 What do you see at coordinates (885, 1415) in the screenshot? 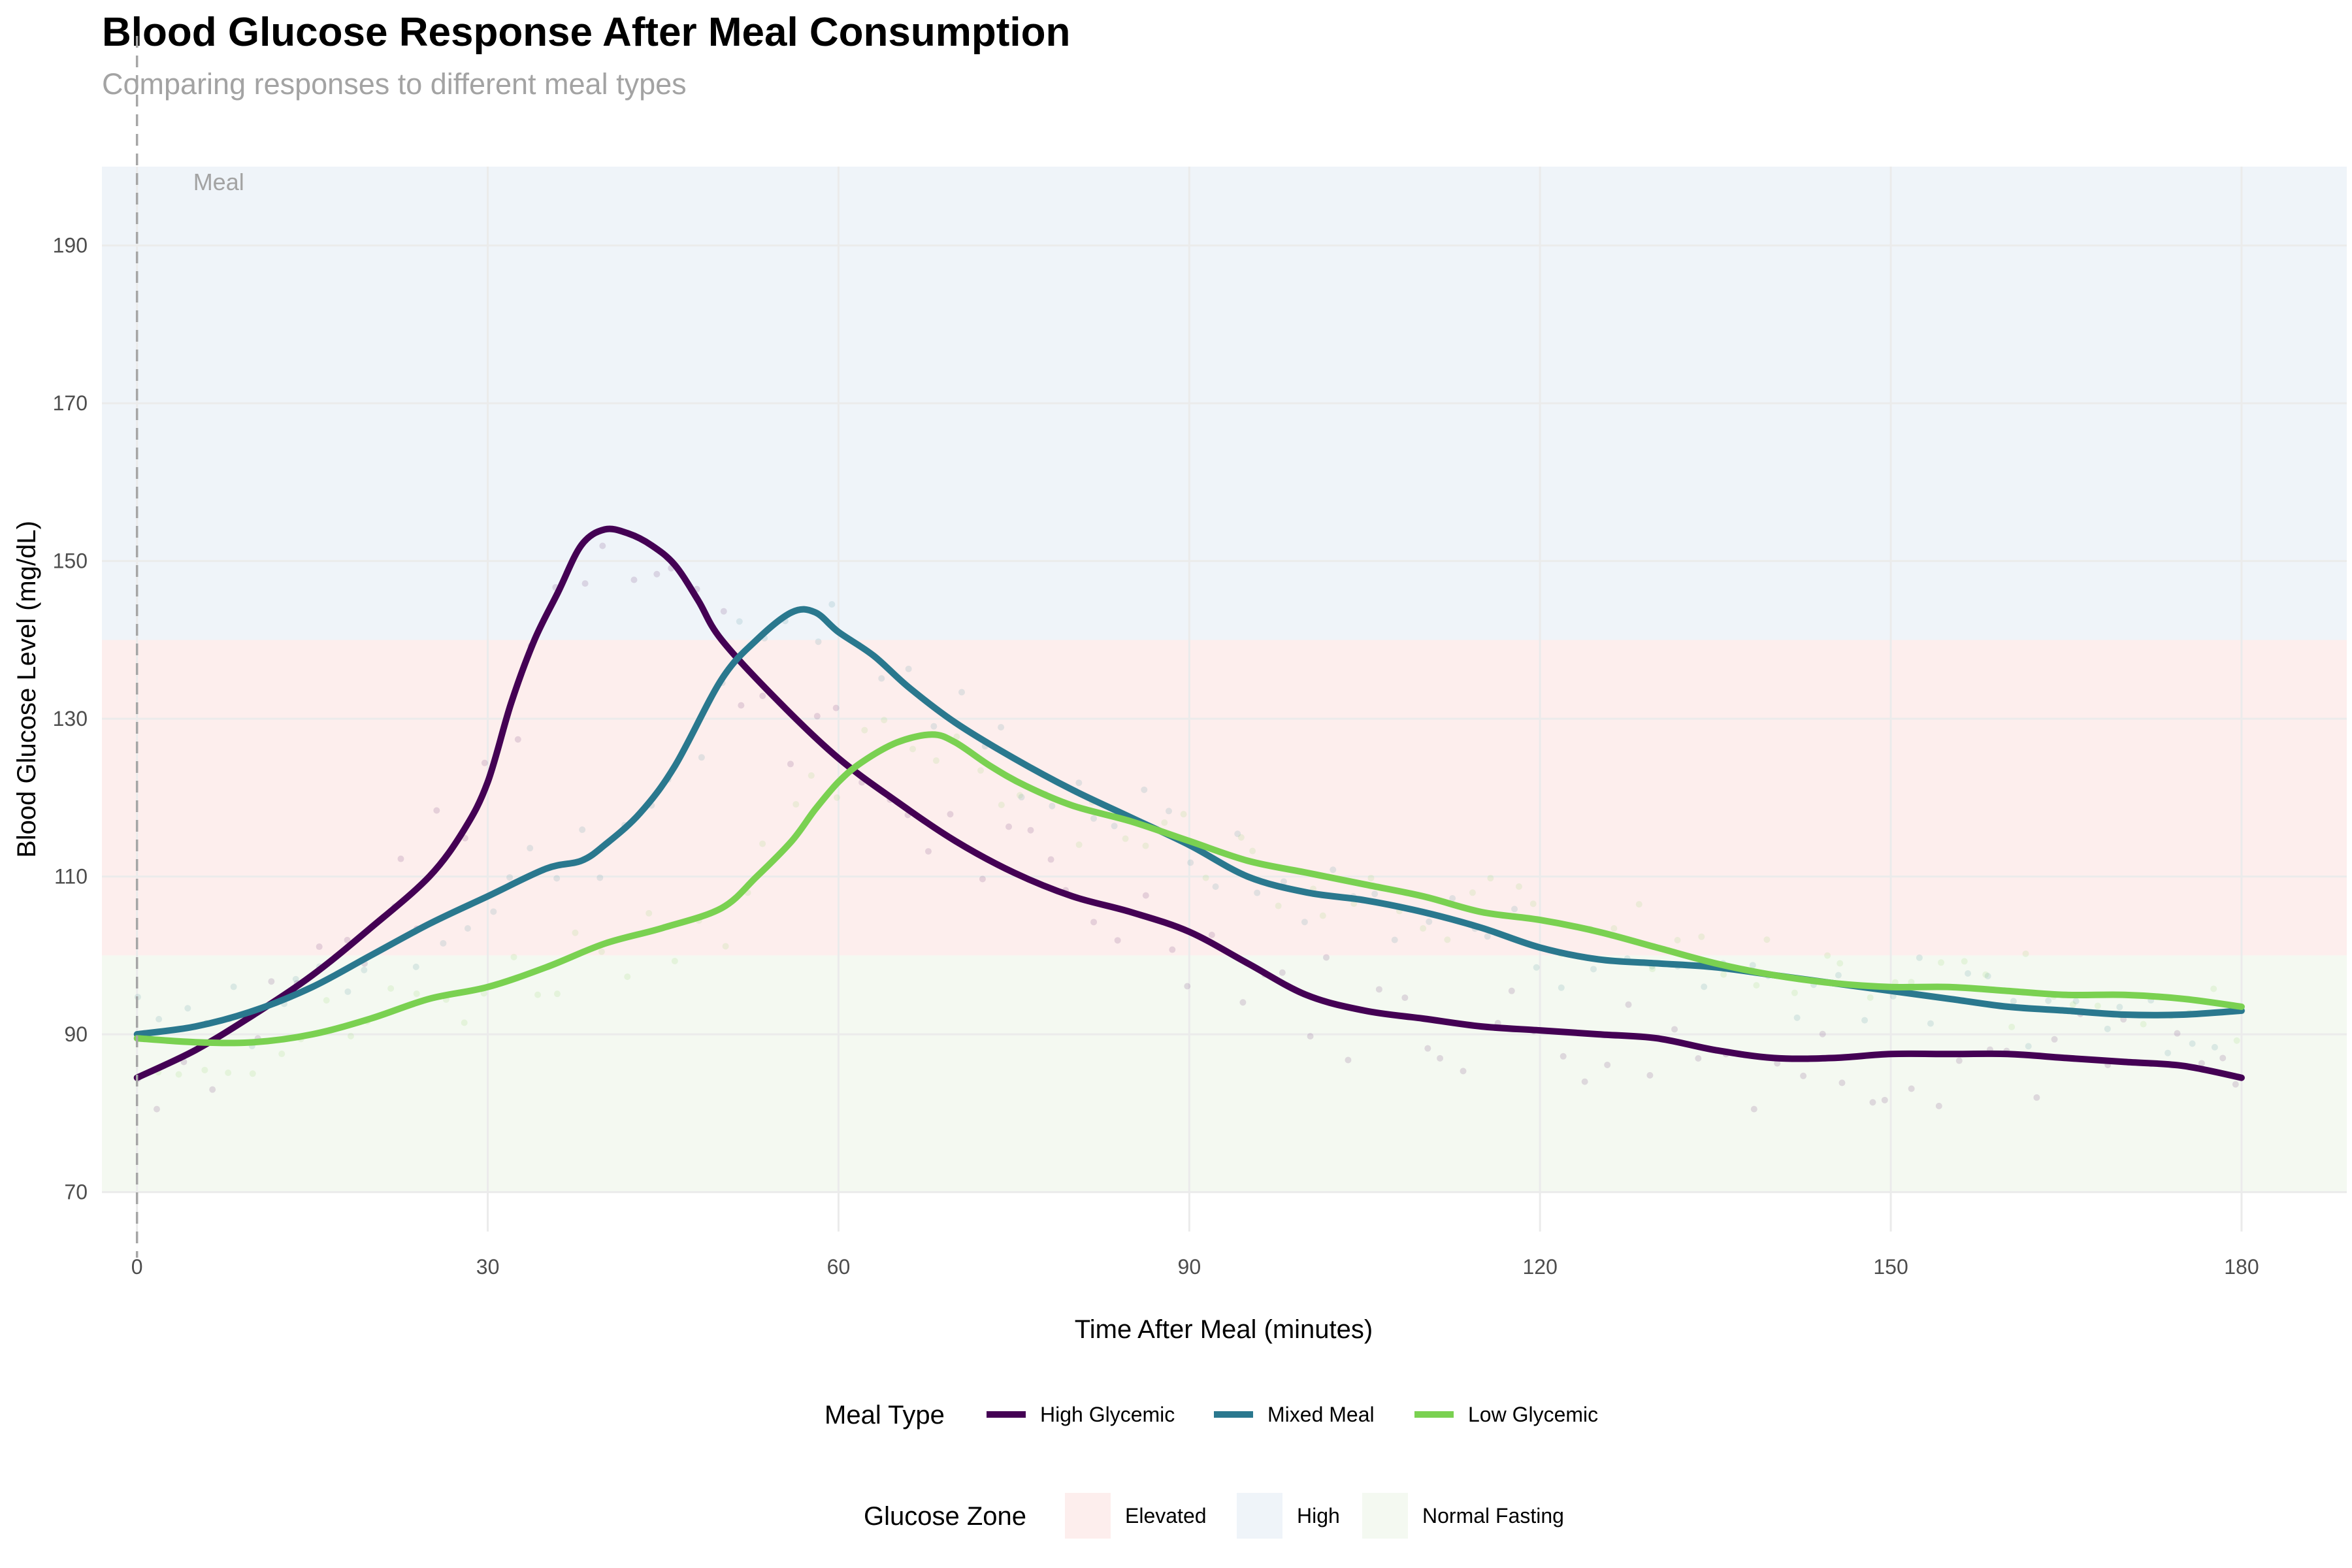
I see `legend-meal-title: Meal Type` at bounding box center [885, 1415].